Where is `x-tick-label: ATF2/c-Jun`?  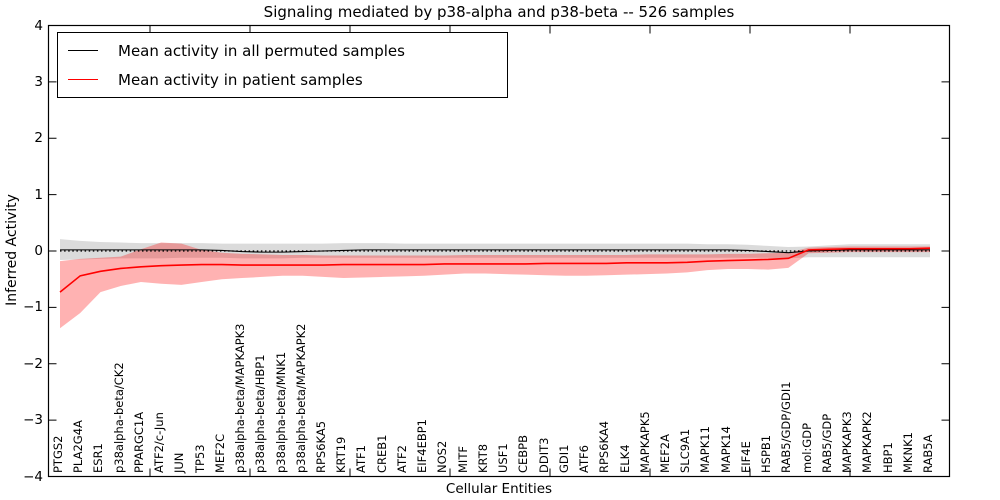 x-tick-label: ATF2/c-Jun is located at coordinates (159, 442).